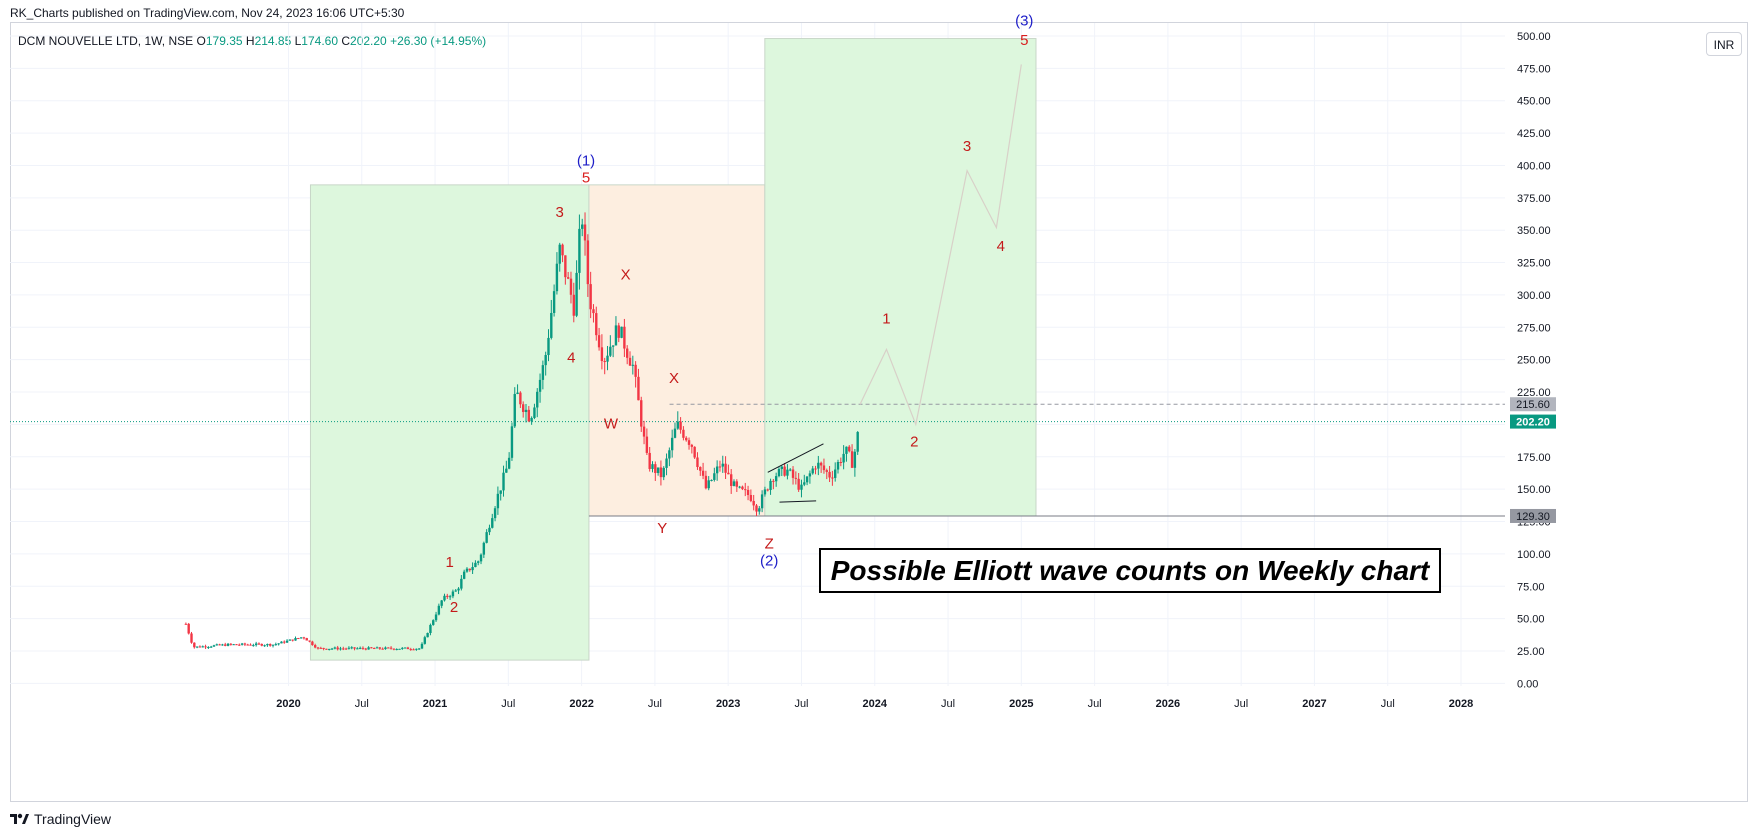 The width and height of the screenshot is (1759, 838). I want to click on low-value: 174.60, so click(319, 41).